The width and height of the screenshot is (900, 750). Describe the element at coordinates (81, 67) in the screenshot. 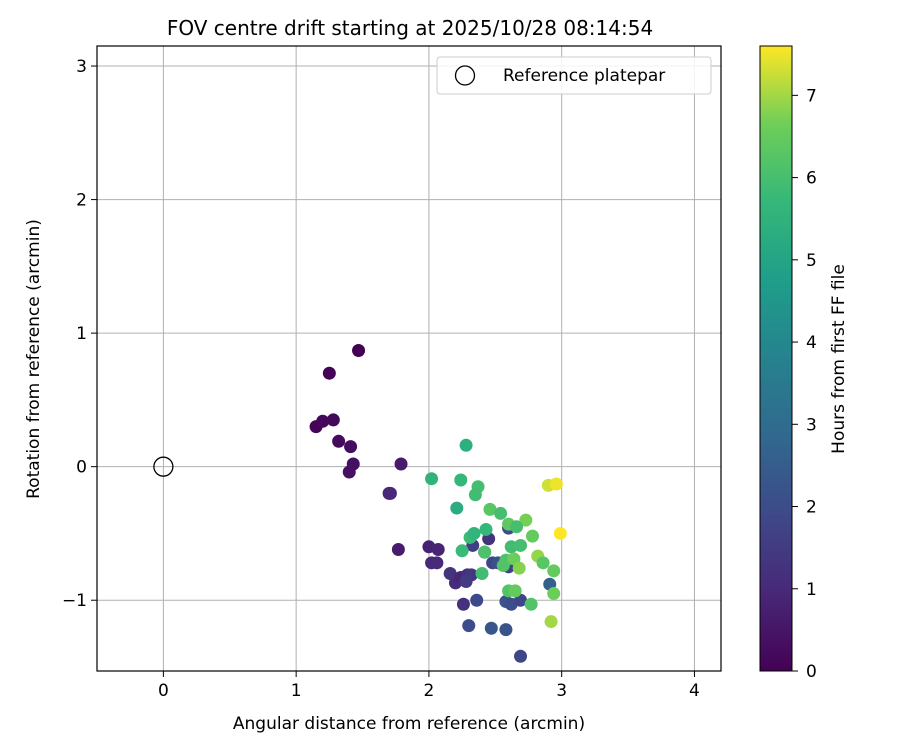

I see `y-tick-label-4: 3` at that location.